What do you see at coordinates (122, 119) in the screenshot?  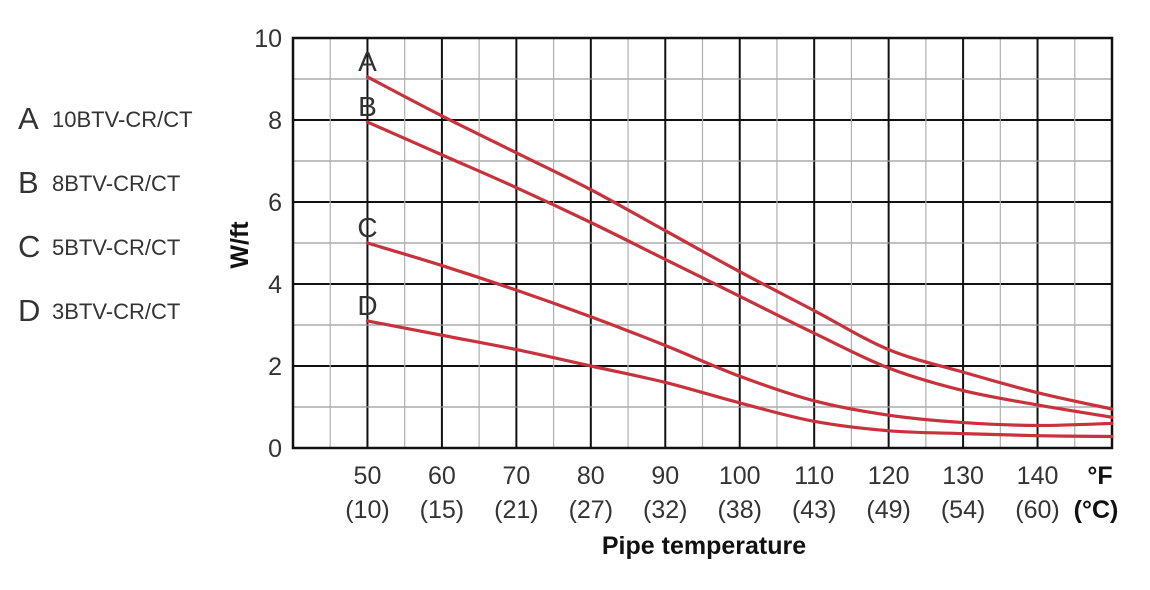 I see `legend-series-name: 10BTV-CR/CT` at bounding box center [122, 119].